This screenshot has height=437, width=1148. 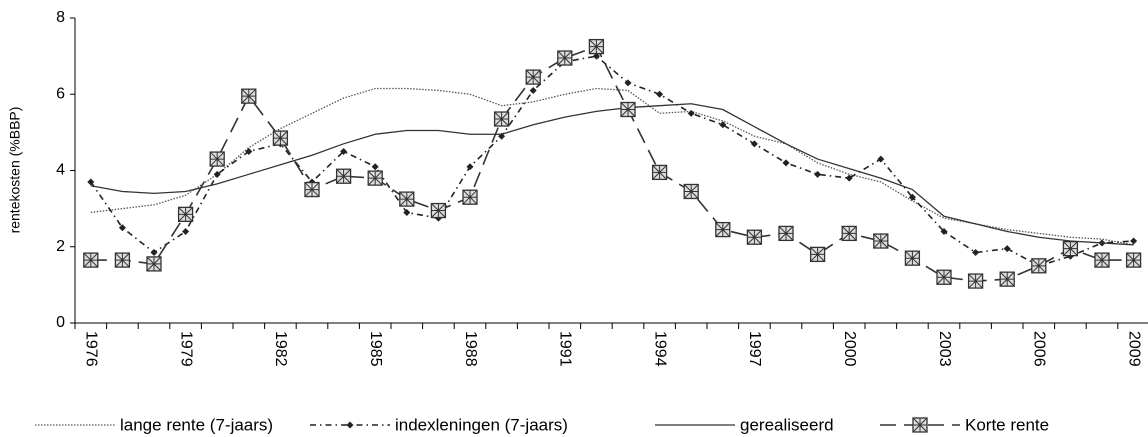 What do you see at coordinates (60, 322) in the screenshot?
I see `y-tick-label: 0` at bounding box center [60, 322].